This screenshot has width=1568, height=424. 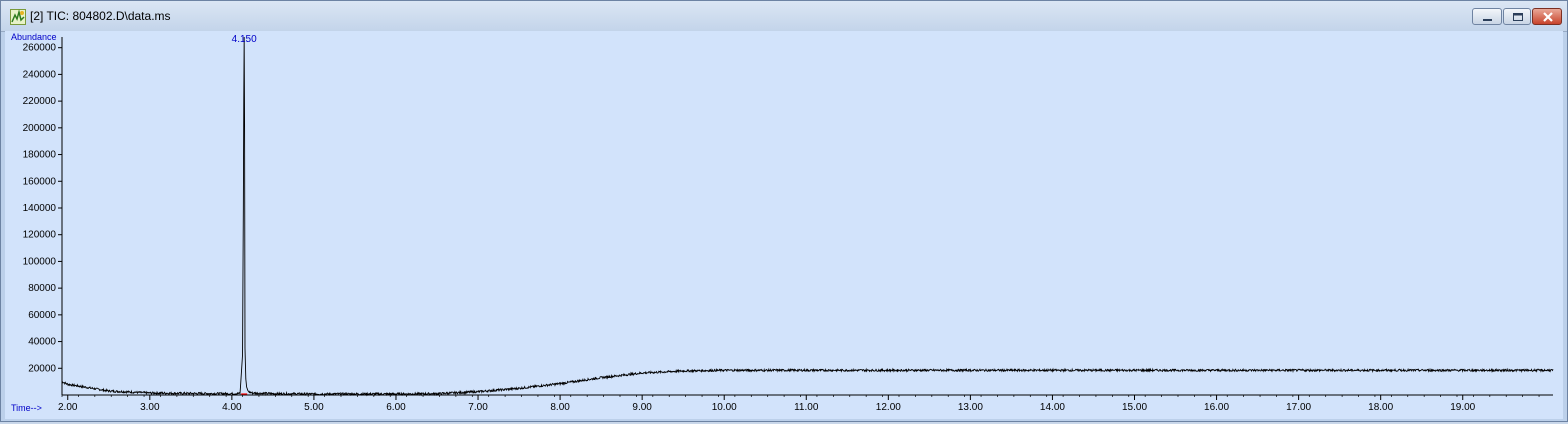 I want to click on x-tick-label: 13.00, so click(x=970, y=407).